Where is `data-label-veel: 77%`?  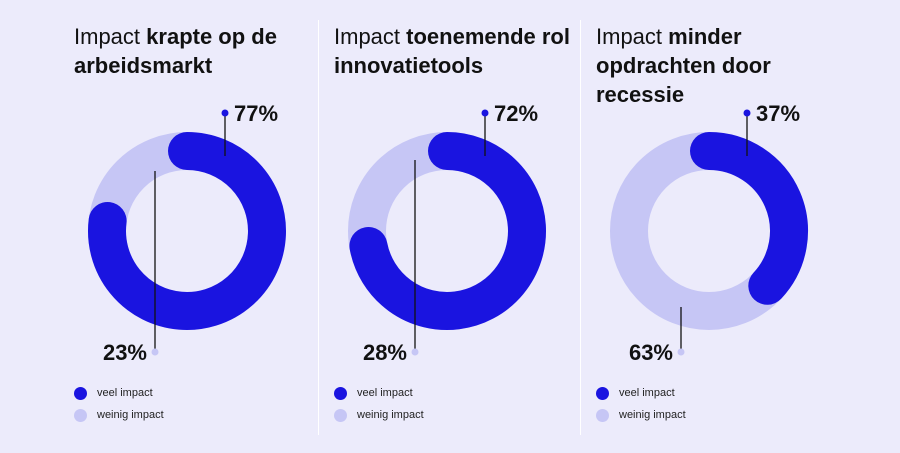
data-label-veel: 77% is located at coordinates (256, 113).